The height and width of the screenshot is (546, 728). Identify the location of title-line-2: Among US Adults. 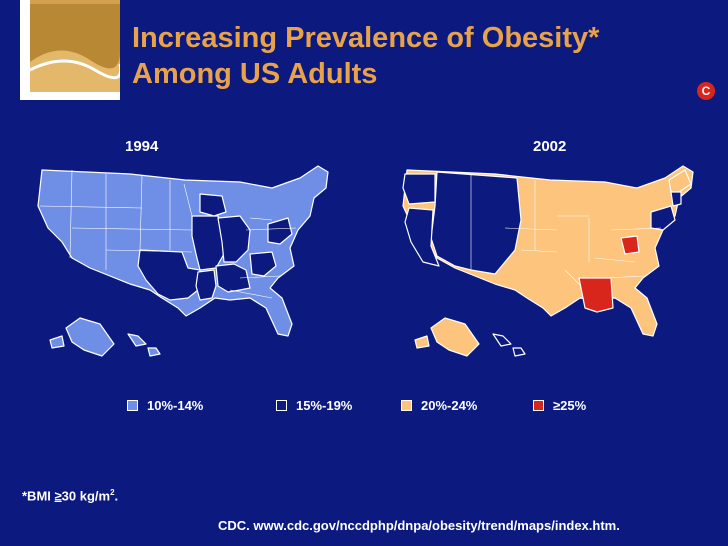
(255, 74).